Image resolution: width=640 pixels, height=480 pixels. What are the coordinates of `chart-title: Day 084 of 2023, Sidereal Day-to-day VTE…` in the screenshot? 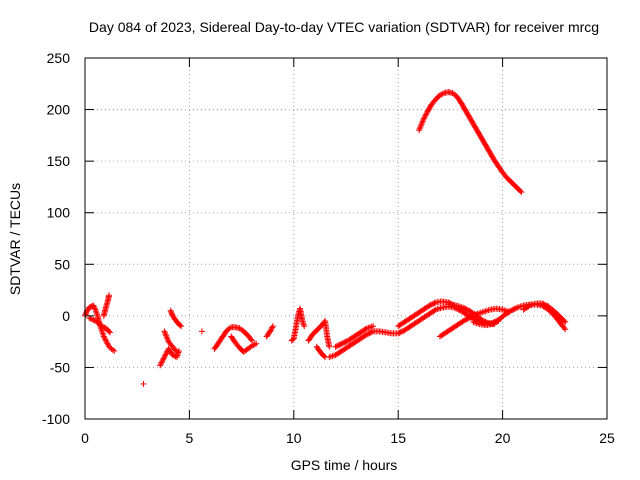 It's located at (344, 27).